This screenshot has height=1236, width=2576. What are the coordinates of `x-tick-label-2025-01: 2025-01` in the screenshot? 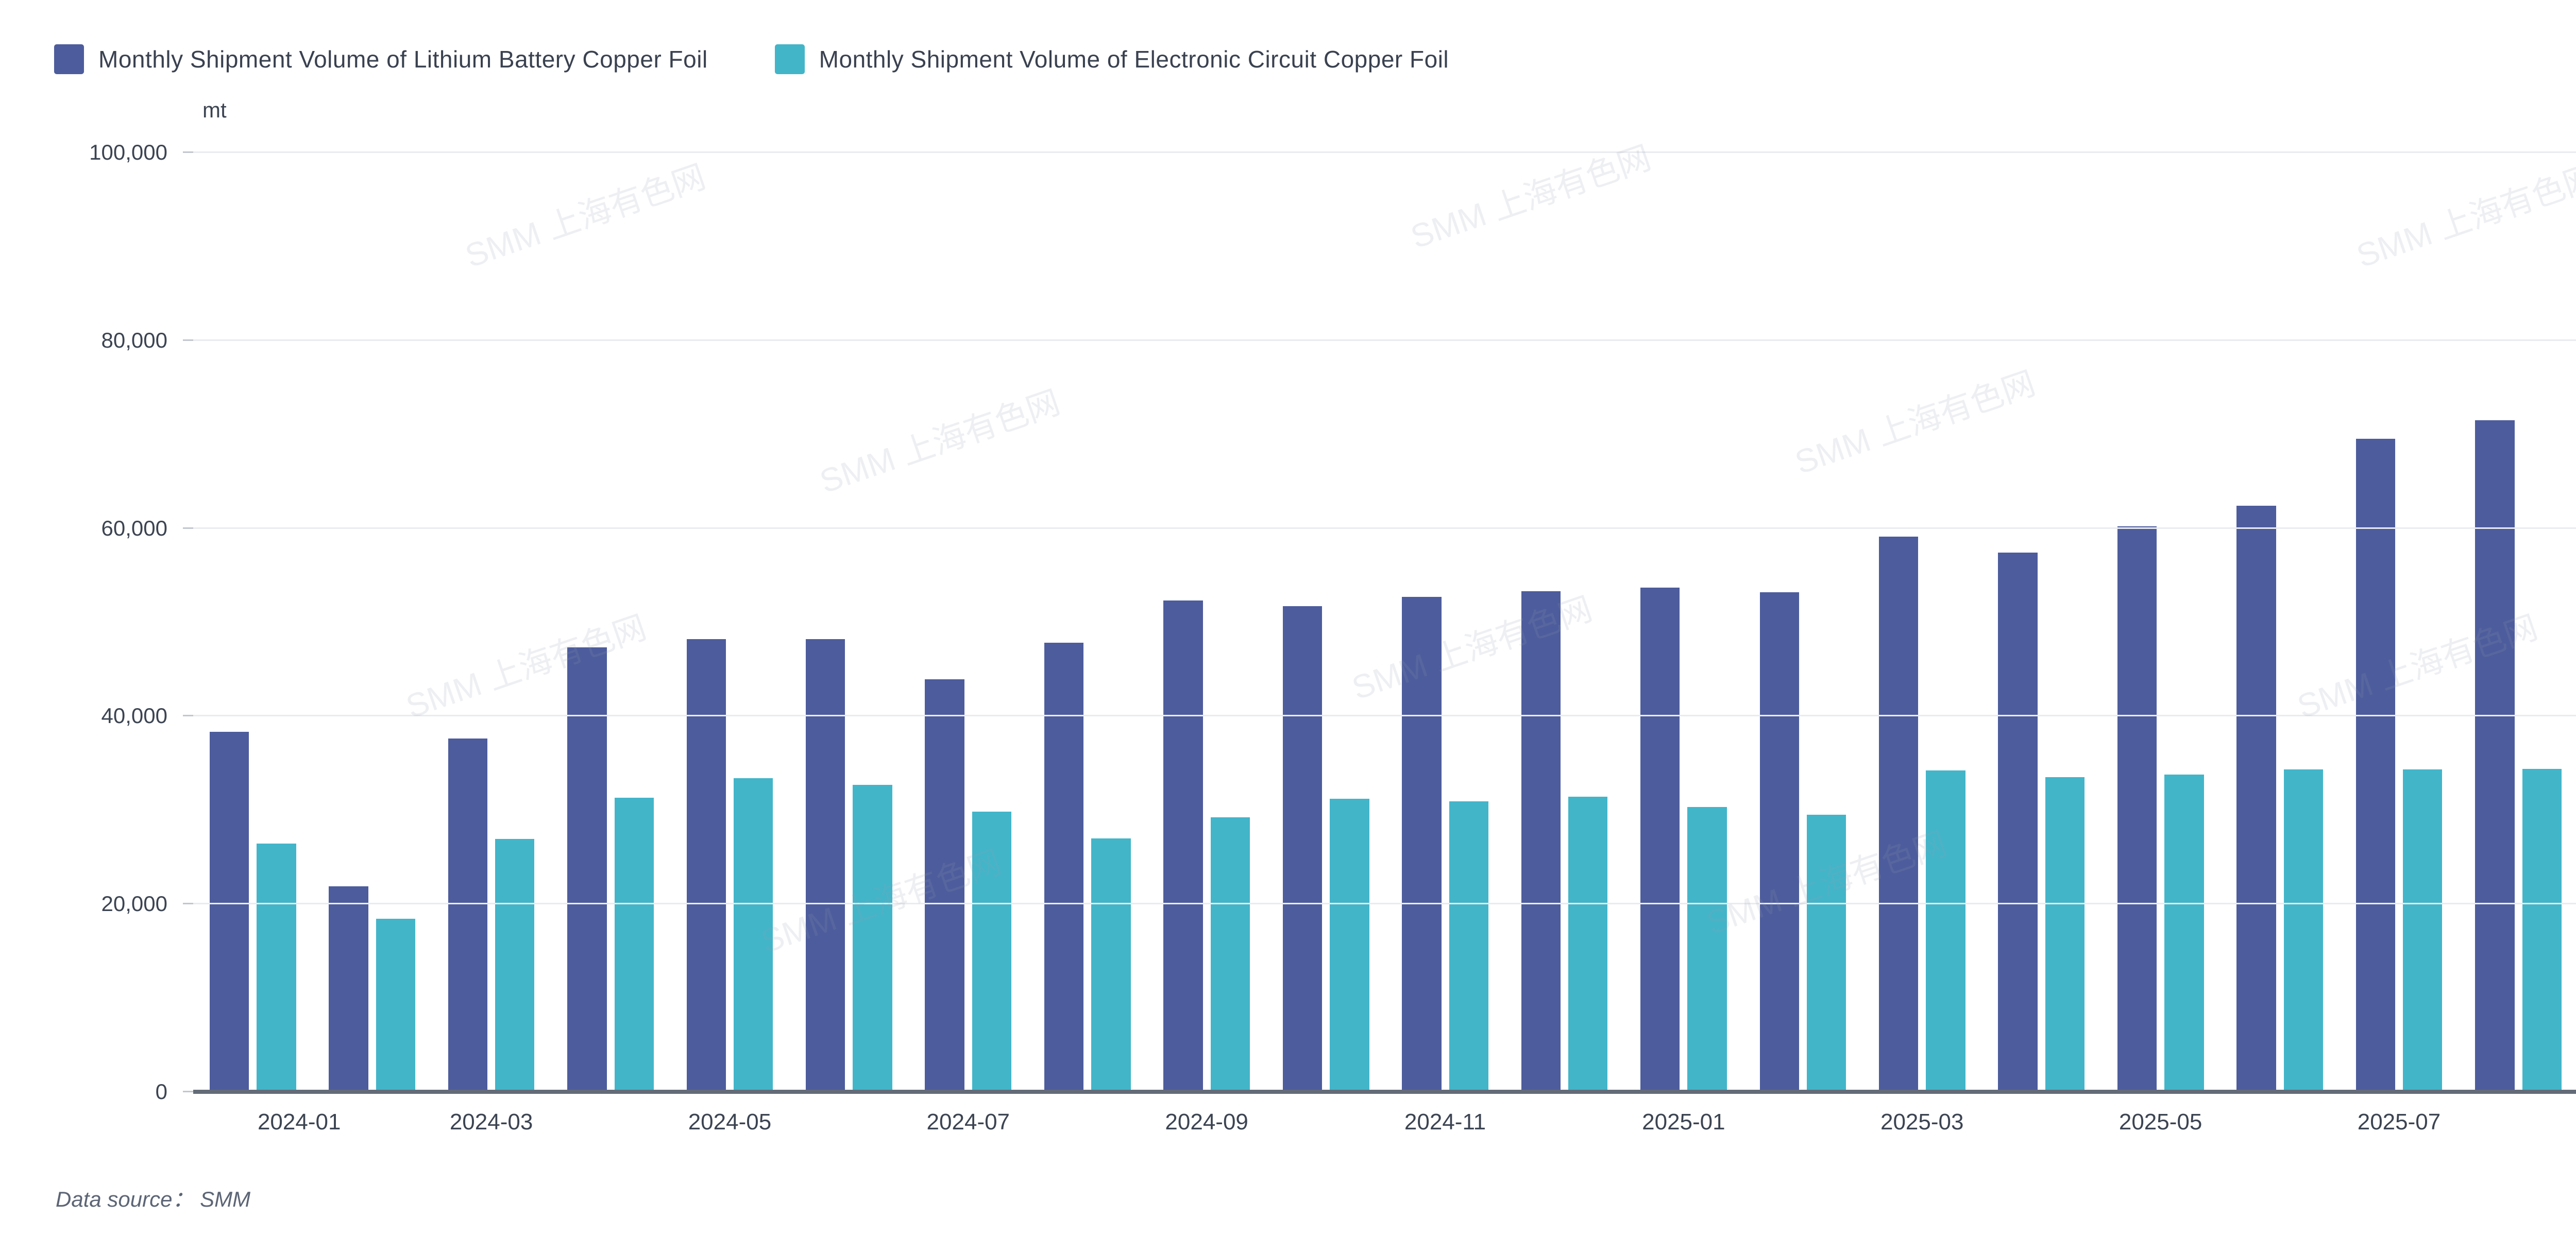 It's located at (1683, 1122).